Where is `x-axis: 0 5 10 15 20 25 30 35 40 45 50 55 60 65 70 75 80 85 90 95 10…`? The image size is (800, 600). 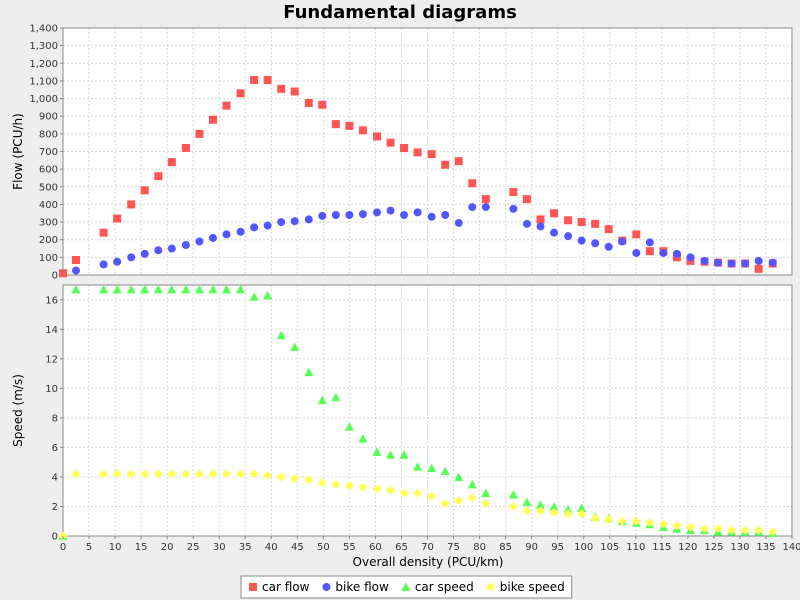
x-axis: 0 5 10 15 20 25 30 35 40 45 50 55 60 65 70 75 80 85 90 95 10… is located at coordinates (430, 544).